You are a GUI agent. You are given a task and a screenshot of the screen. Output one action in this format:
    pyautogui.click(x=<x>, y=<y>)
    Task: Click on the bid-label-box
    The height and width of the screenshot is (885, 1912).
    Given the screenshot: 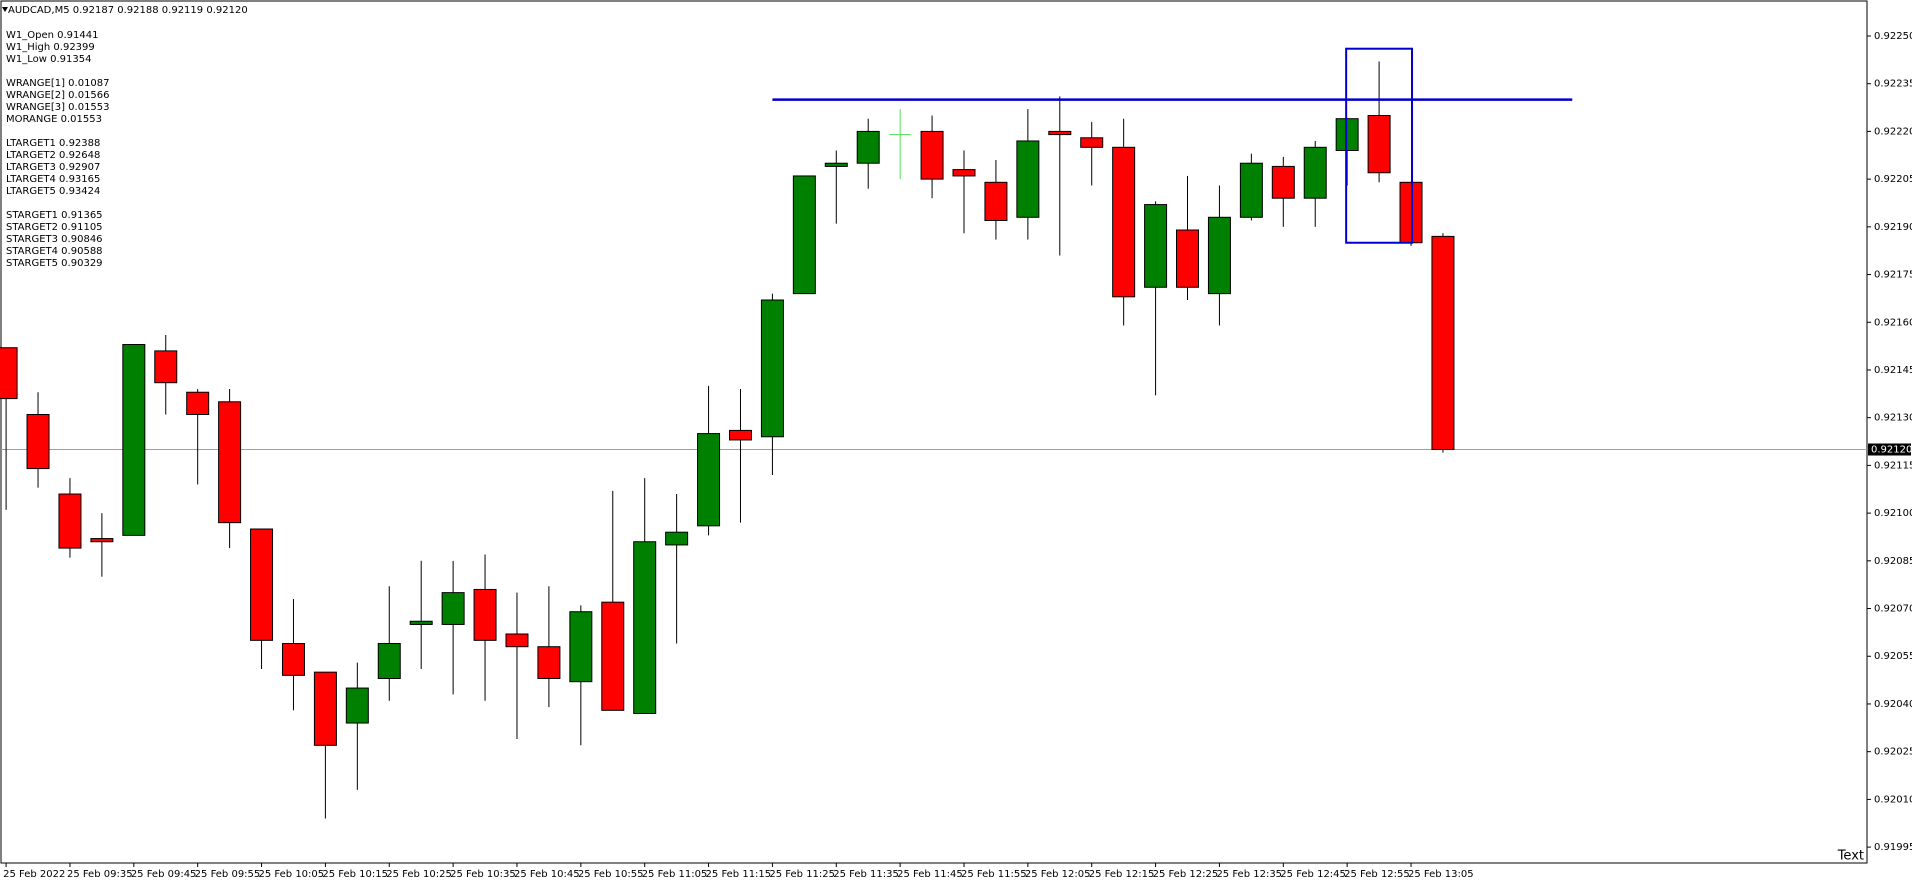 What is the action you would take?
    pyautogui.click(x=1889, y=449)
    